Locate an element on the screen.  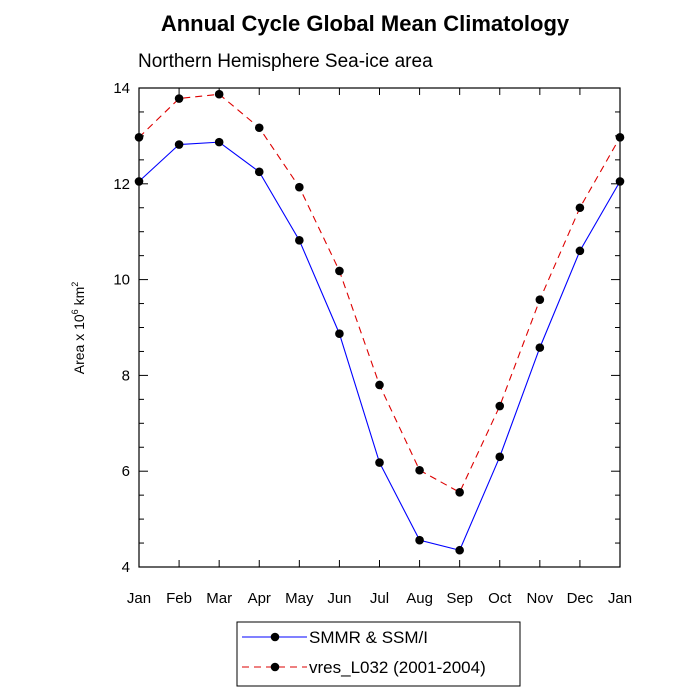
legend-box is located at coordinates (378, 654).